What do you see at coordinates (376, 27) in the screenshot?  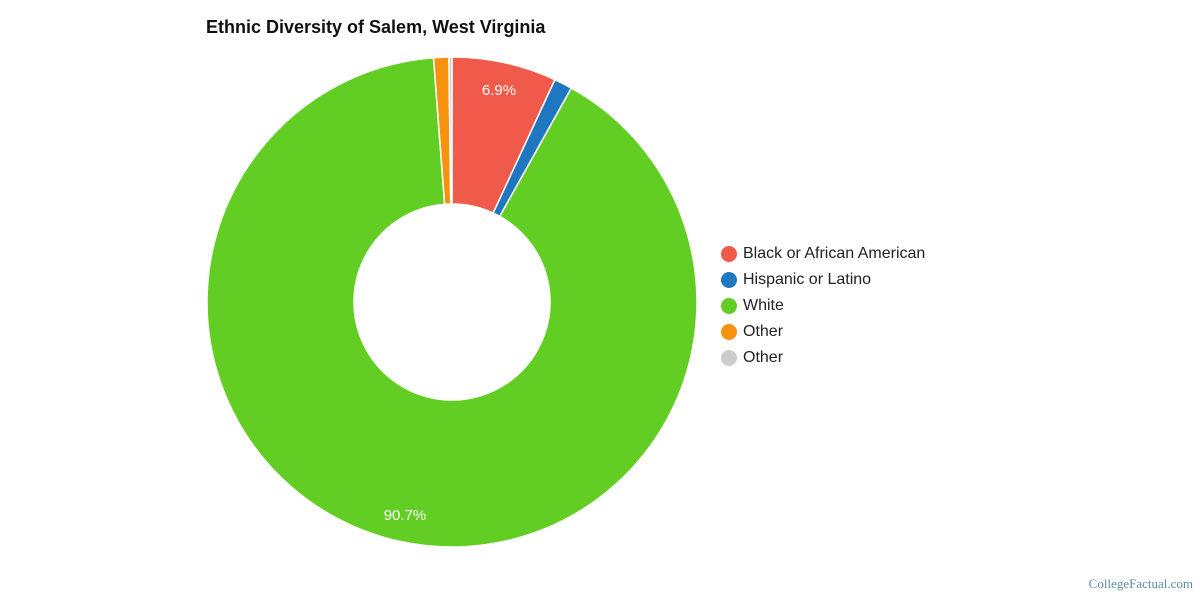 I see `chart-title: Ethnic Diversity of Salem, West Virginia` at bounding box center [376, 27].